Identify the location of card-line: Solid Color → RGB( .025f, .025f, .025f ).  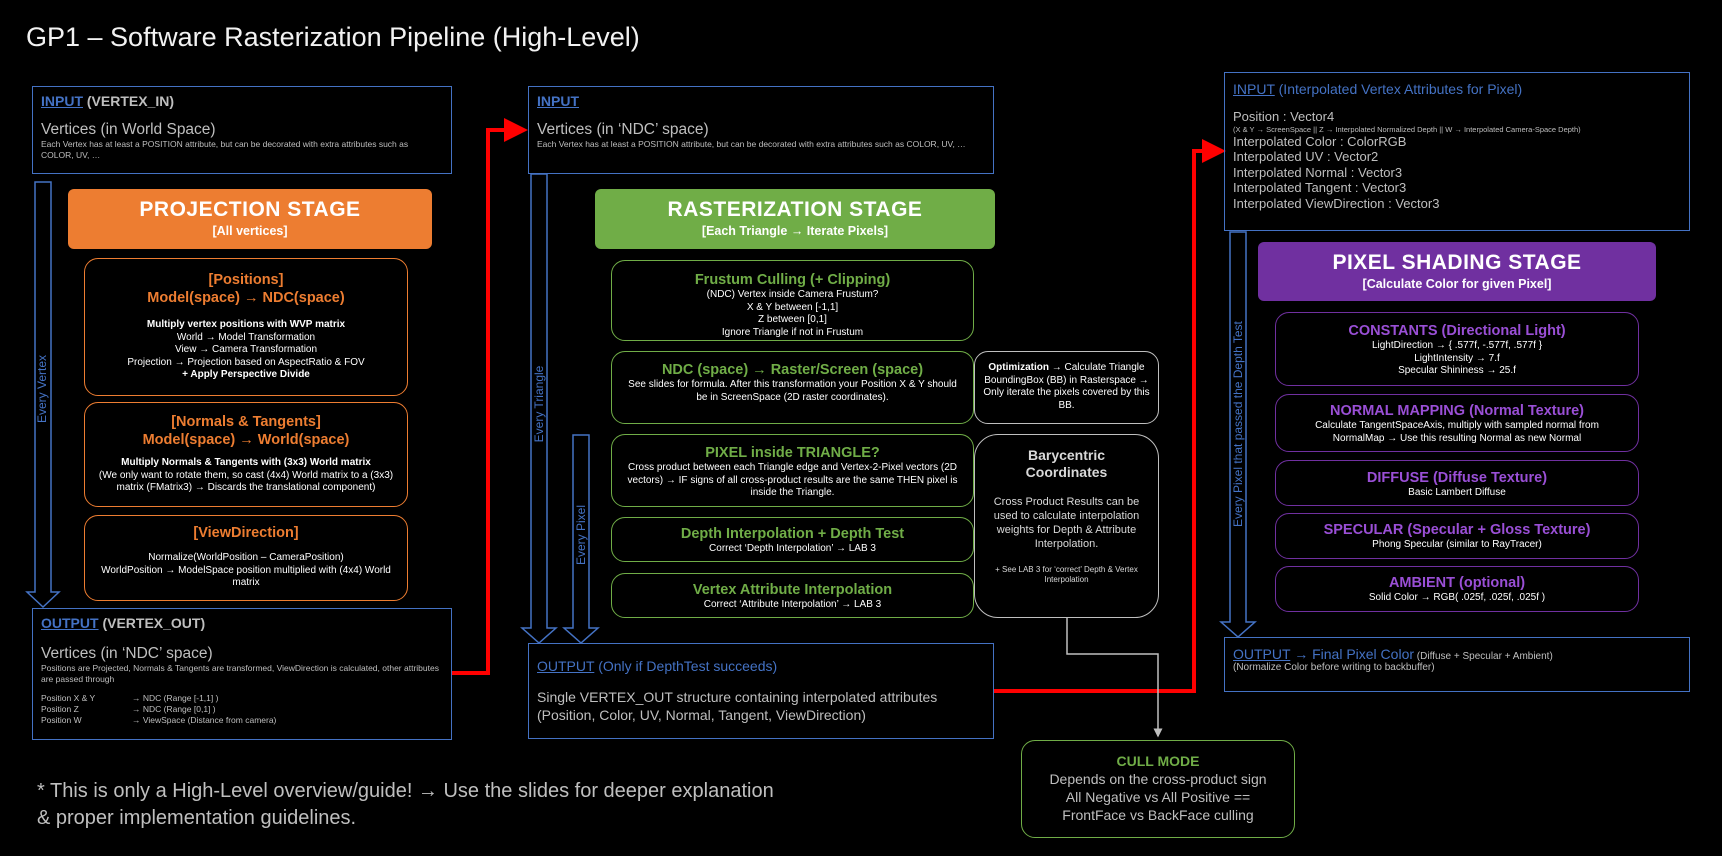
(1457, 597).